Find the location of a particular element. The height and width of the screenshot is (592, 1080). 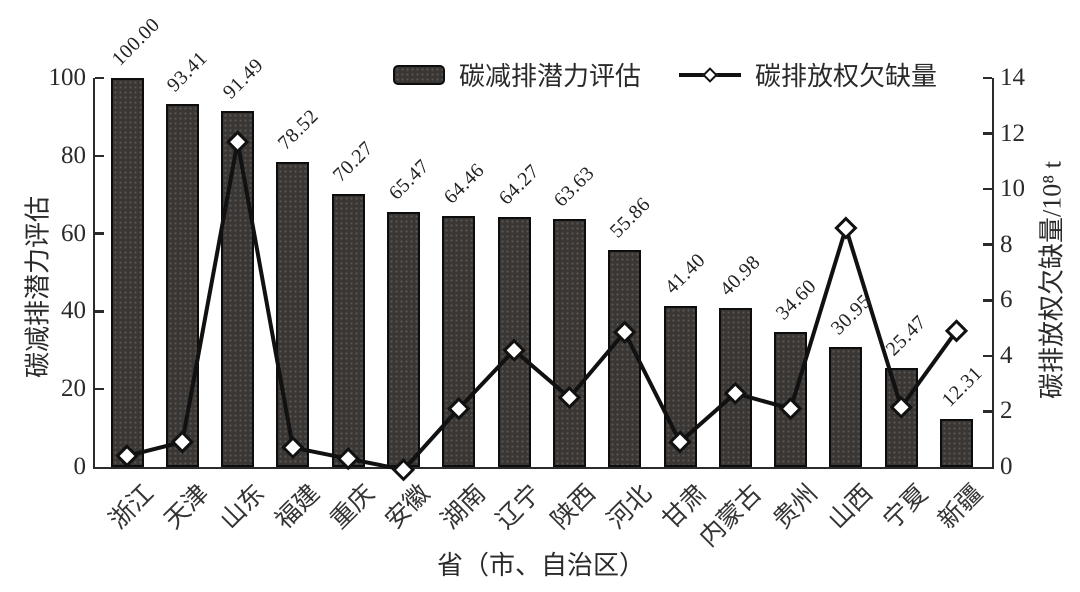

bar-山西 is located at coordinates (846, 406).